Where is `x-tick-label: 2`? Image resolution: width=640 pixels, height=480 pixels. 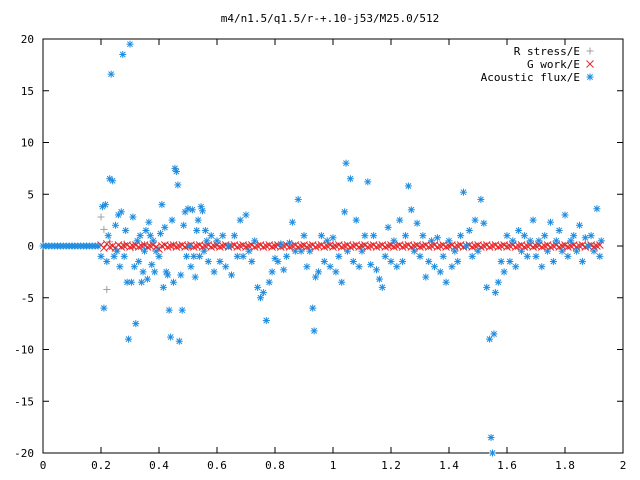
x-tick-label: 2 is located at coordinates (623, 465).